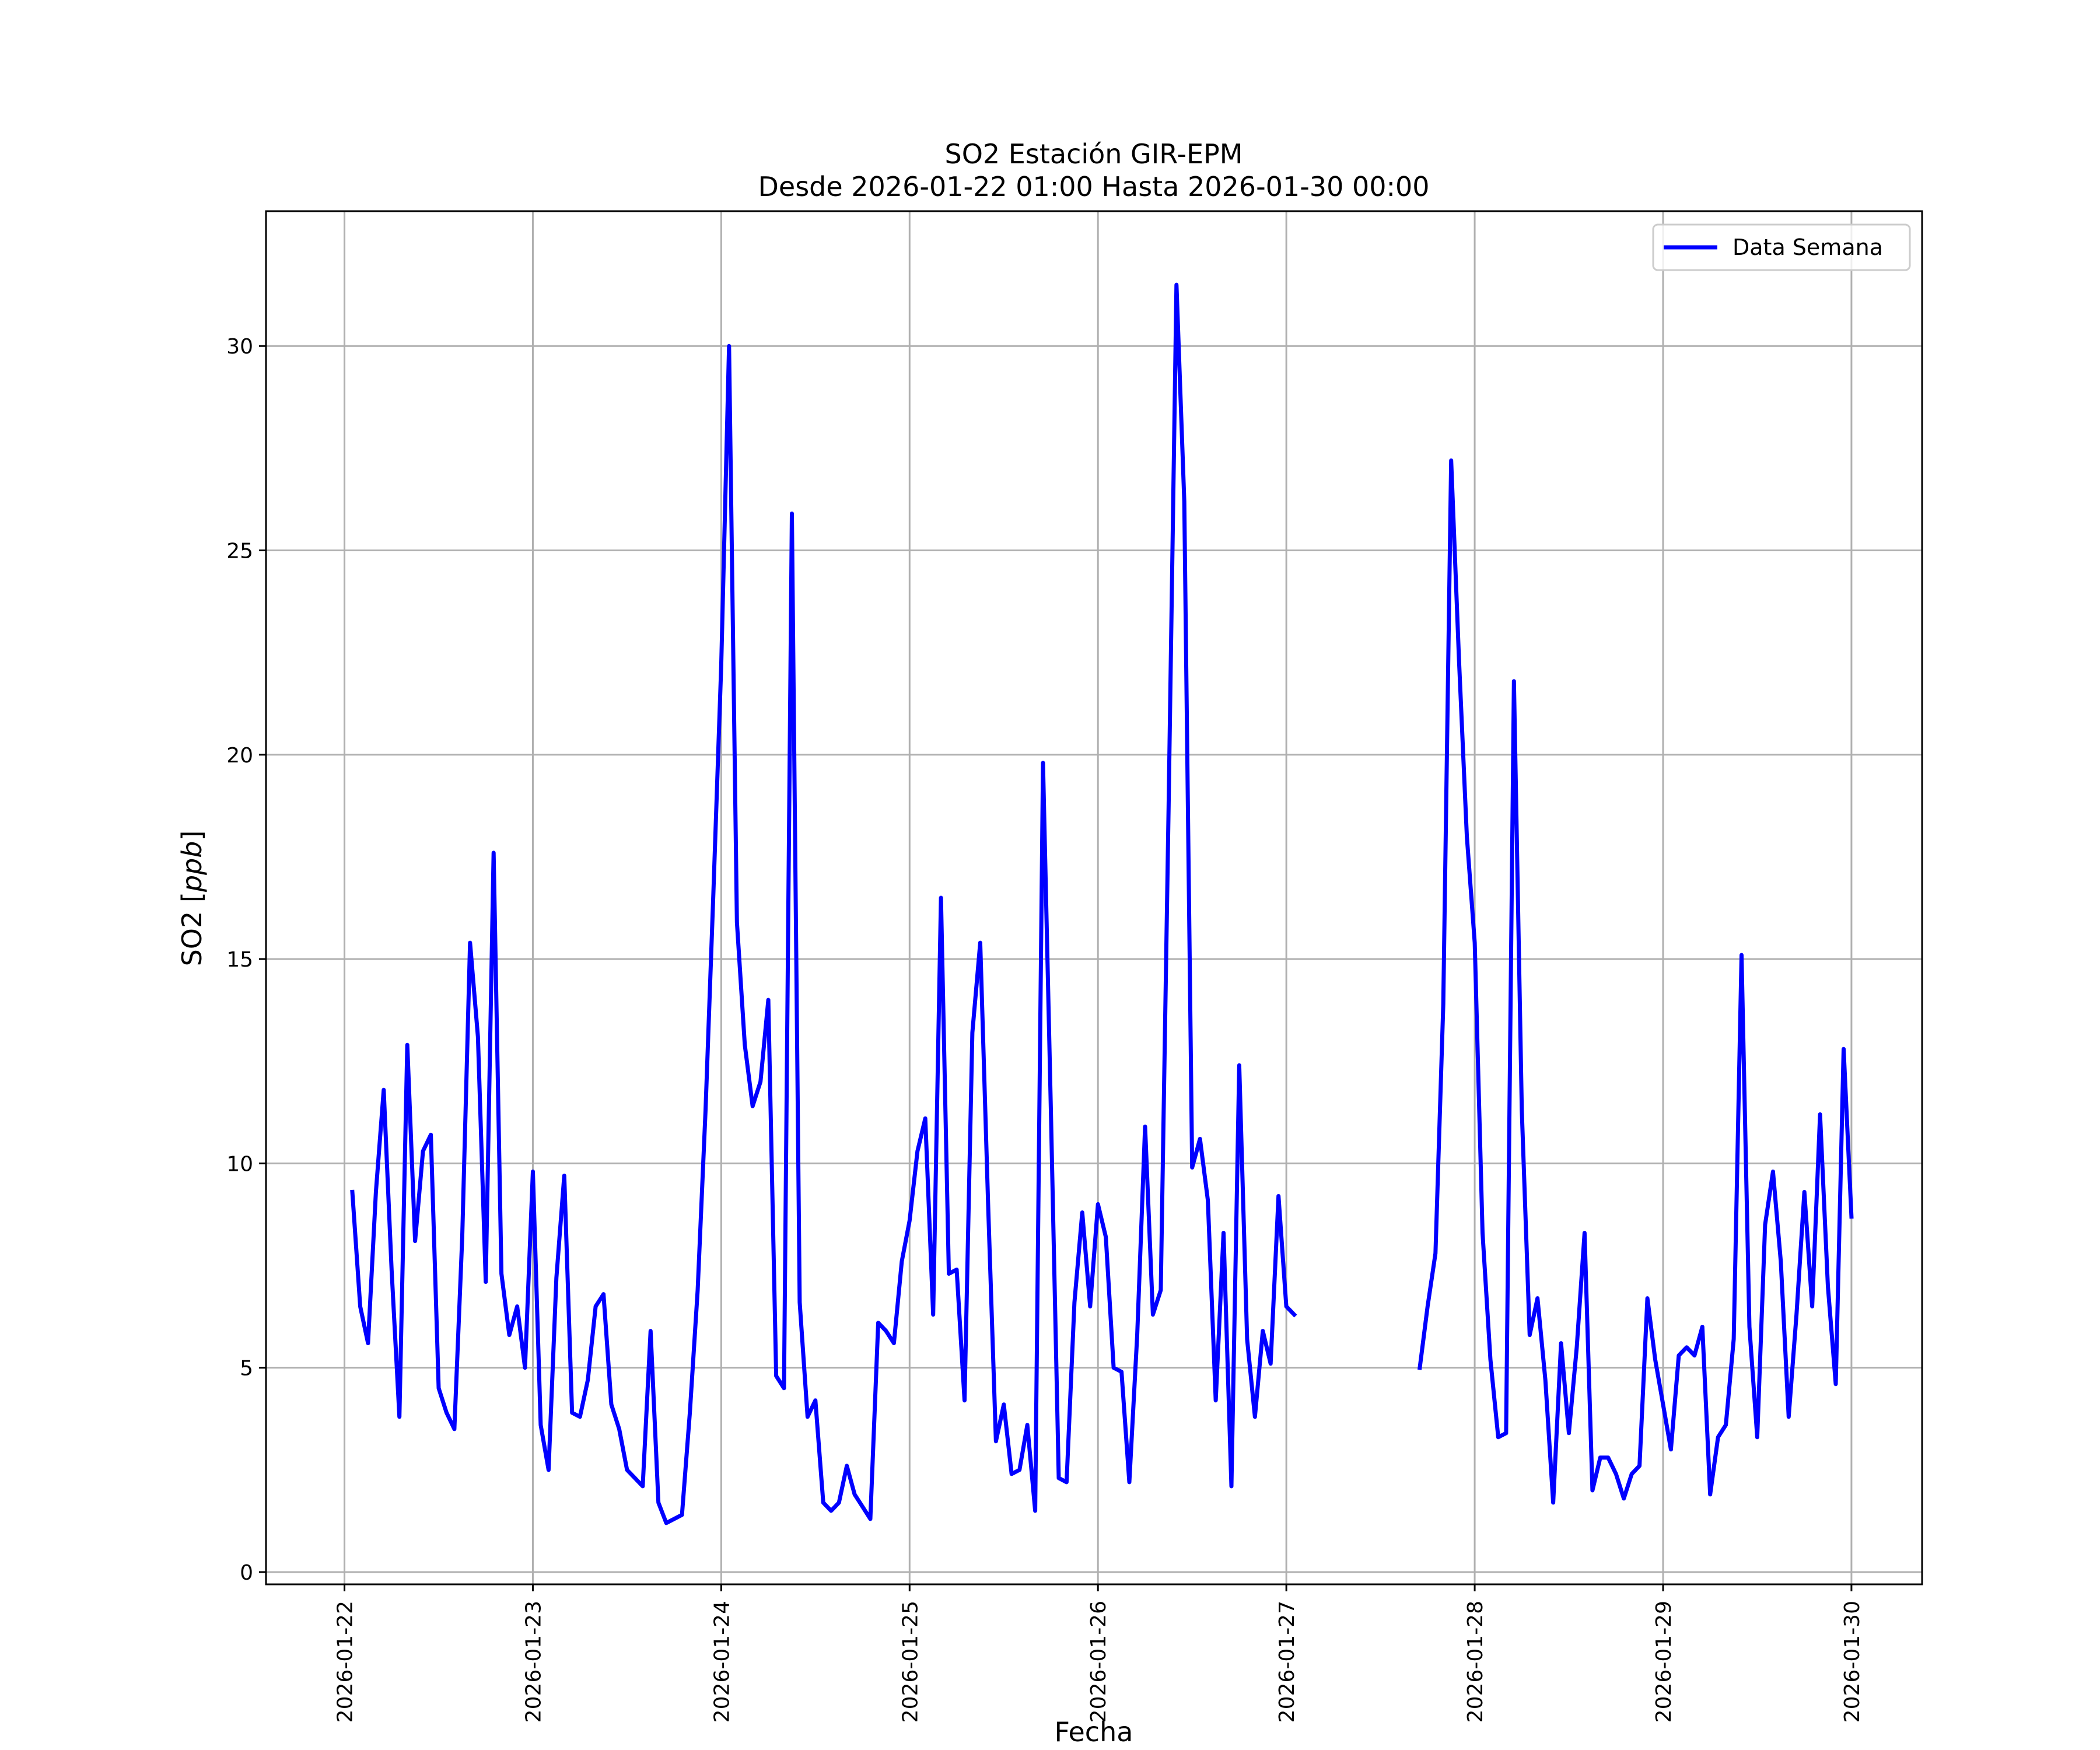  I want to click on legend-label: Data Semana, so click(1807, 247).